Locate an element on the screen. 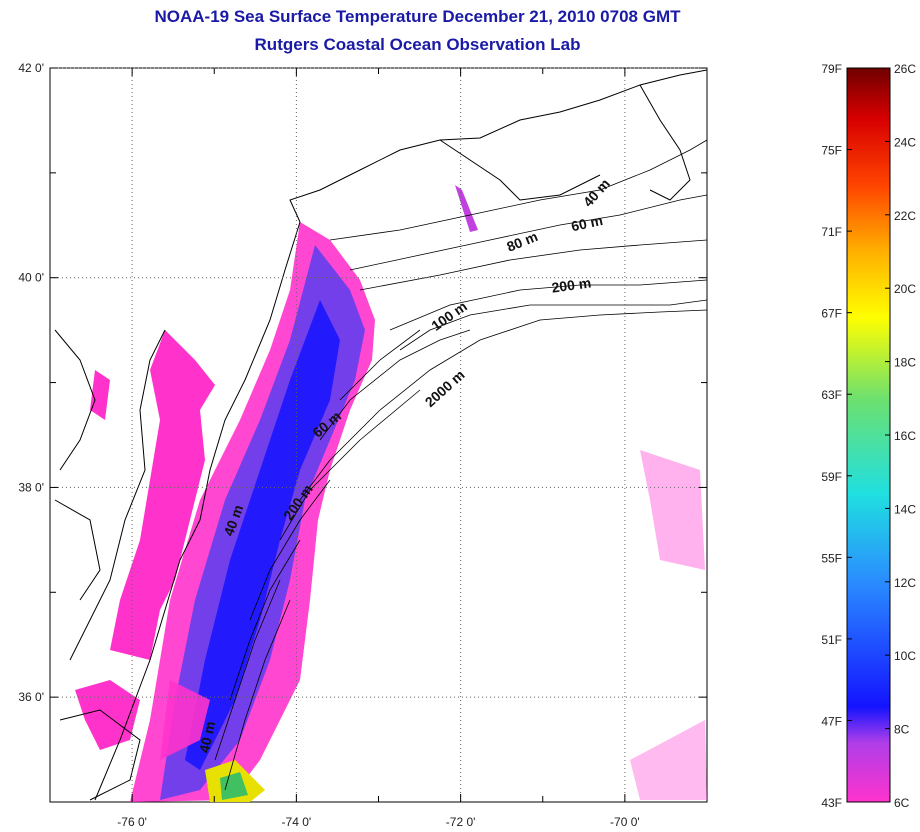  colorbar-f-label: 67F is located at coordinates (831, 314).